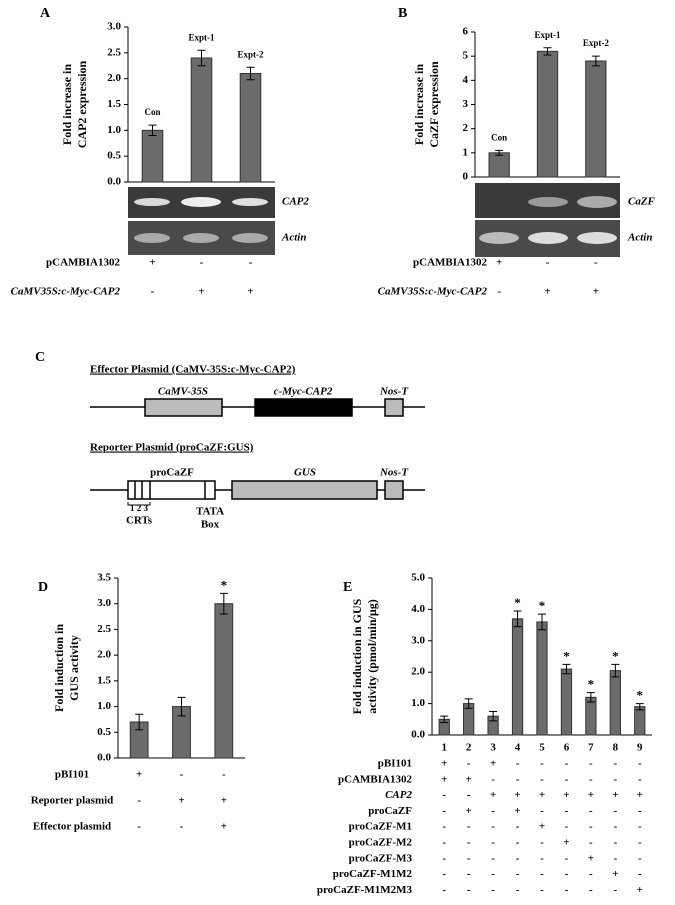 The width and height of the screenshot is (675, 905). I want to click on row-label: proCaZF-M1M2, so click(373, 874).